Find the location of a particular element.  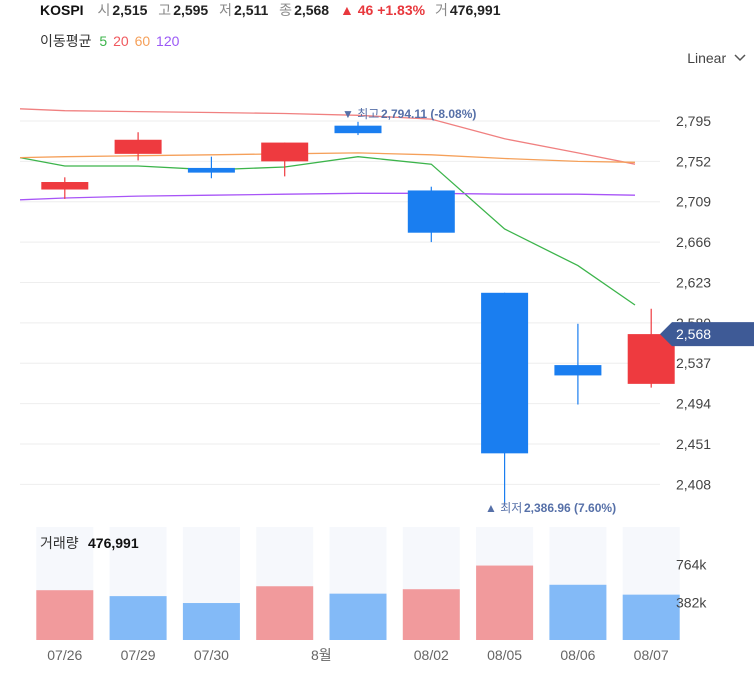

ma-legend-120: 120 is located at coordinates (168, 41).